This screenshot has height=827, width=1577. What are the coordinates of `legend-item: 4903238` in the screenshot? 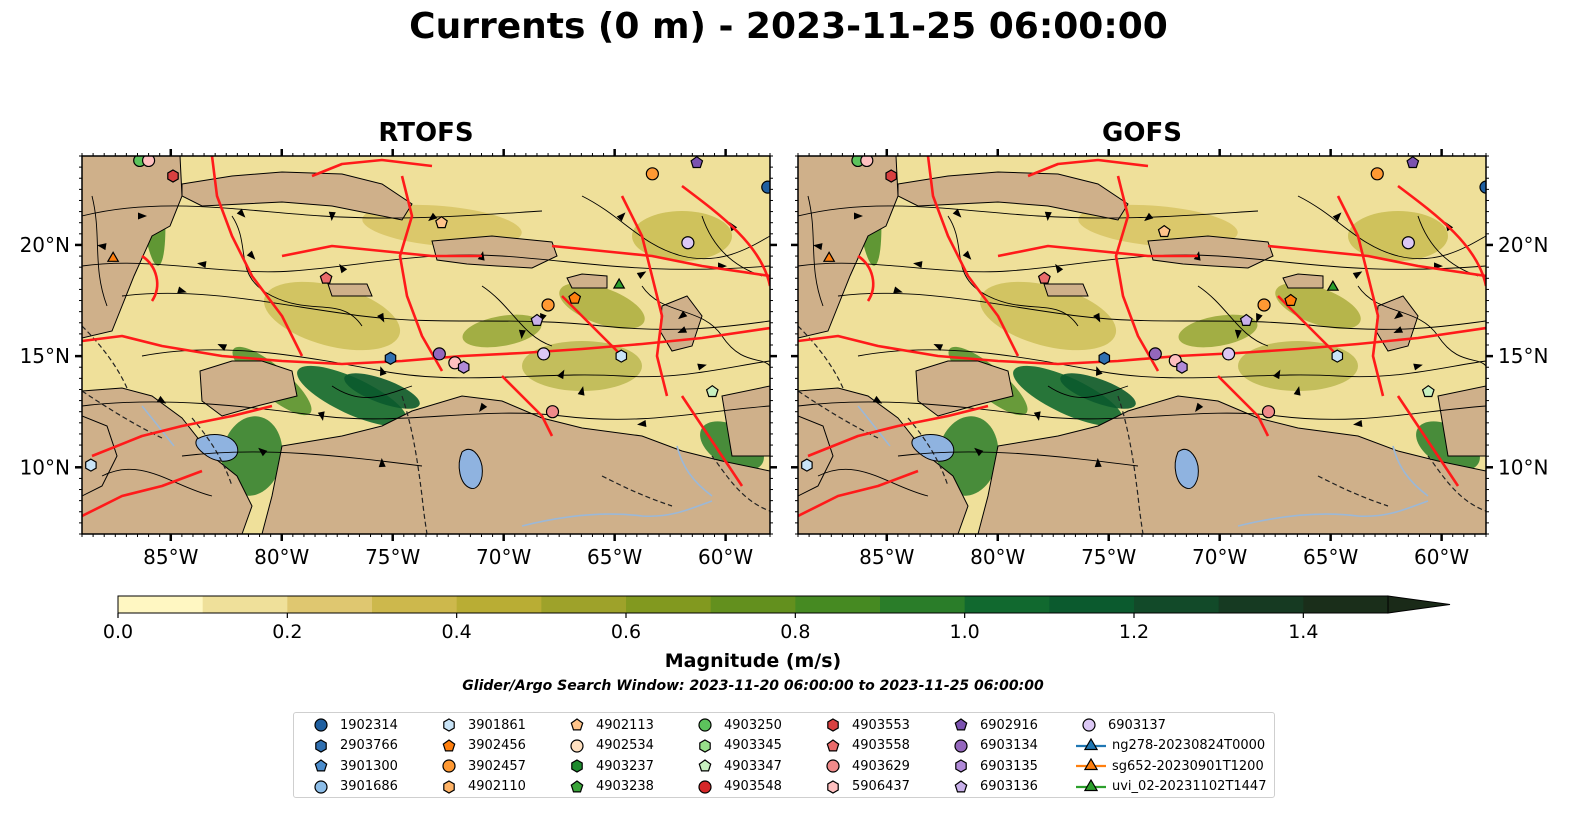 It's located at (609, 787).